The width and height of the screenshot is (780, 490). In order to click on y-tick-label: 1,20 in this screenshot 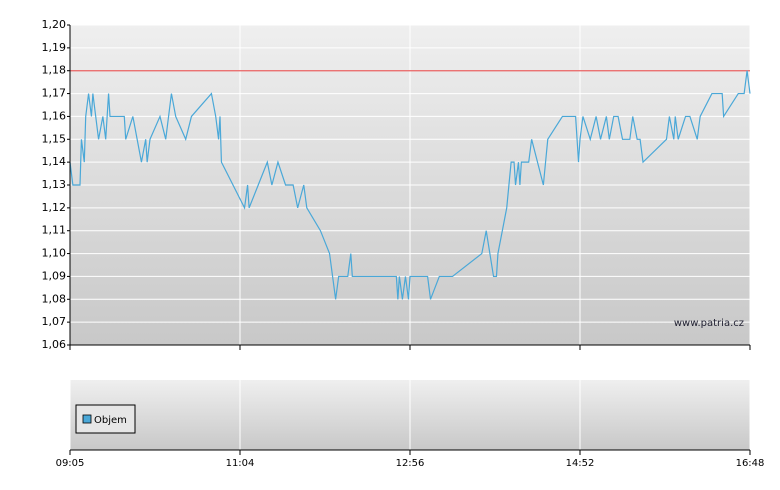, I will do `click(54, 24)`.